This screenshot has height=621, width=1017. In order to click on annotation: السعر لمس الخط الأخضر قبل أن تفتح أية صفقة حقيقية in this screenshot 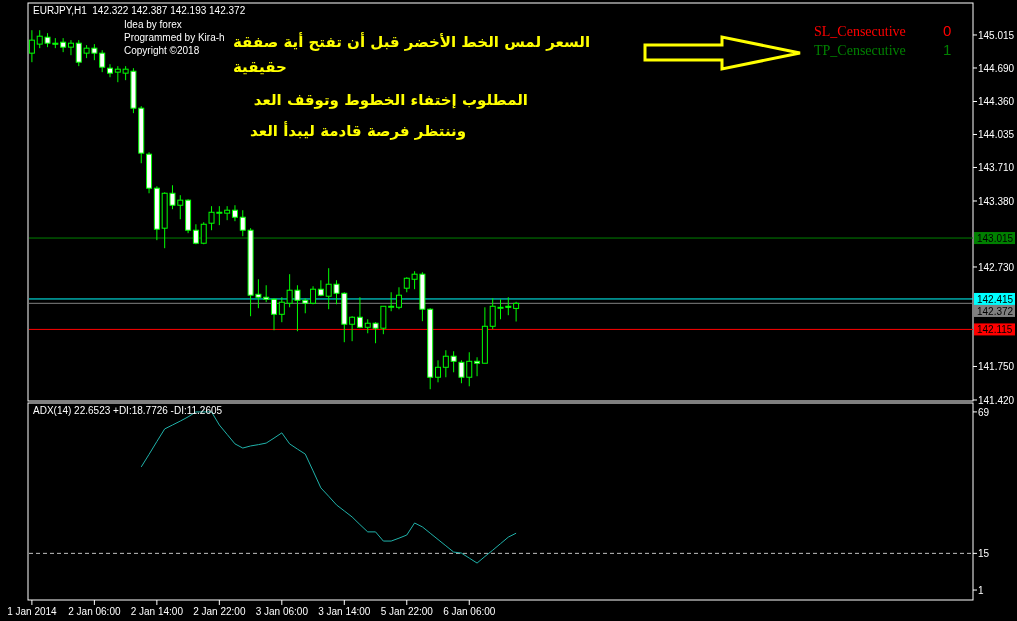, I will do `click(412, 54)`.